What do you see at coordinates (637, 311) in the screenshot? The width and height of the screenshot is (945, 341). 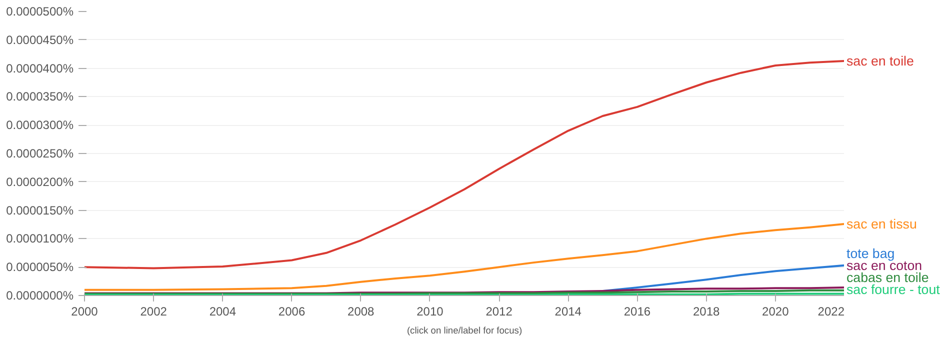 I see `x-tick-label: 2016` at bounding box center [637, 311].